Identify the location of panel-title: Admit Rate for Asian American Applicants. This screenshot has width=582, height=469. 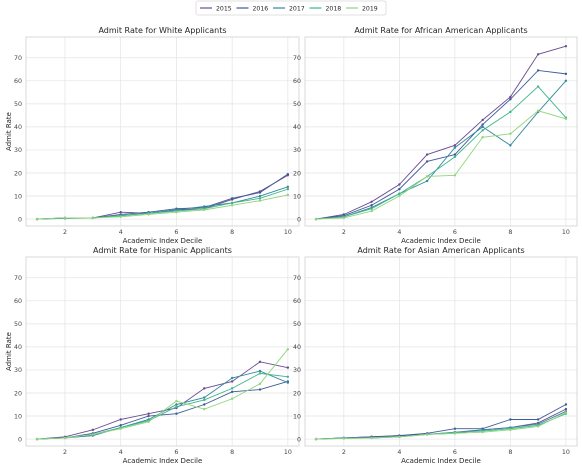
(440, 250).